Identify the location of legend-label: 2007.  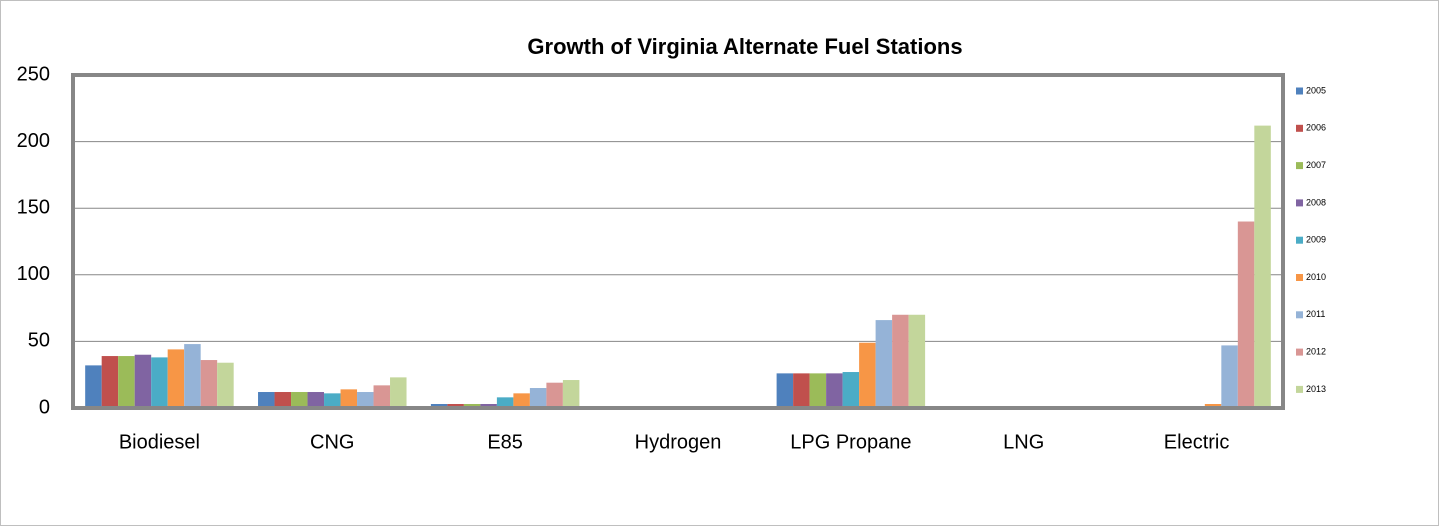
(1316, 165).